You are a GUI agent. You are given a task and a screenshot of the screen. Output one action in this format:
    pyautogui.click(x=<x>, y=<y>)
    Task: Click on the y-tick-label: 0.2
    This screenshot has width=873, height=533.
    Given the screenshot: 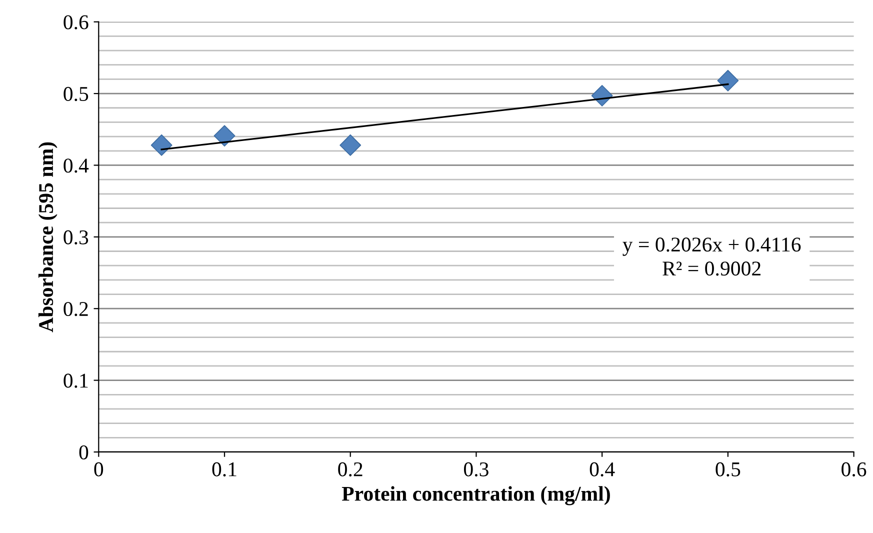 What is the action you would take?
    pyautogui.click(x=76, y=309)
    